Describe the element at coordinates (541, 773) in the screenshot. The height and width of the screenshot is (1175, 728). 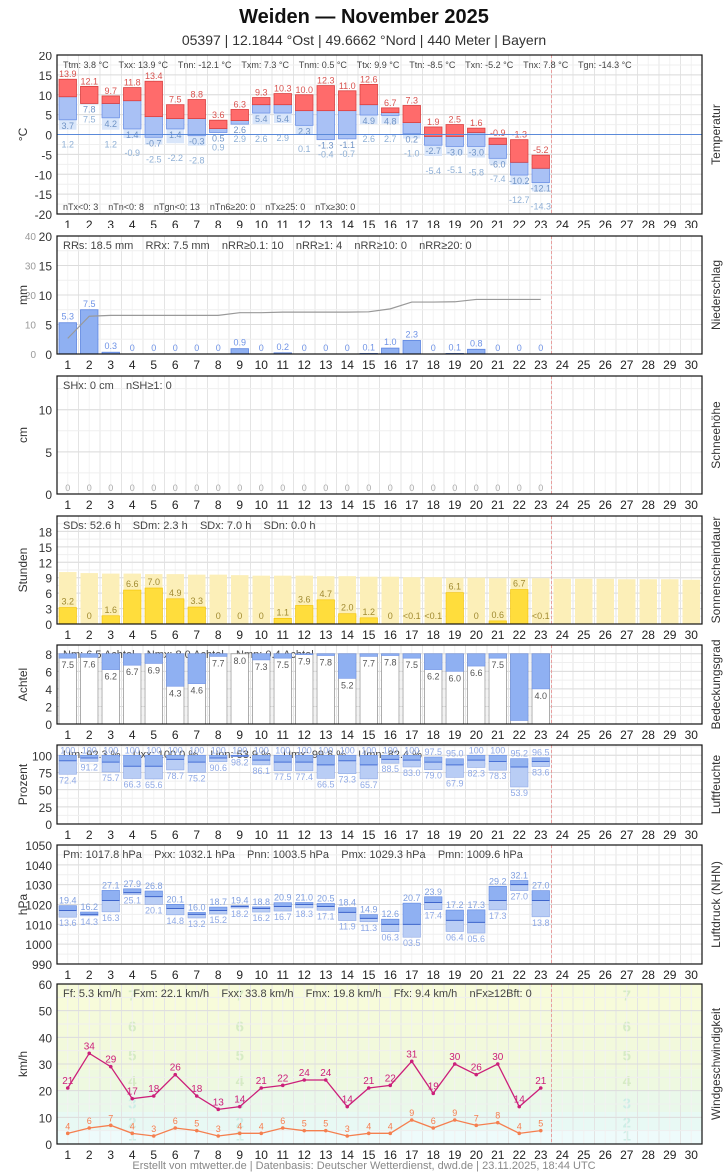
I see `svg-text: 83.6` at that location.